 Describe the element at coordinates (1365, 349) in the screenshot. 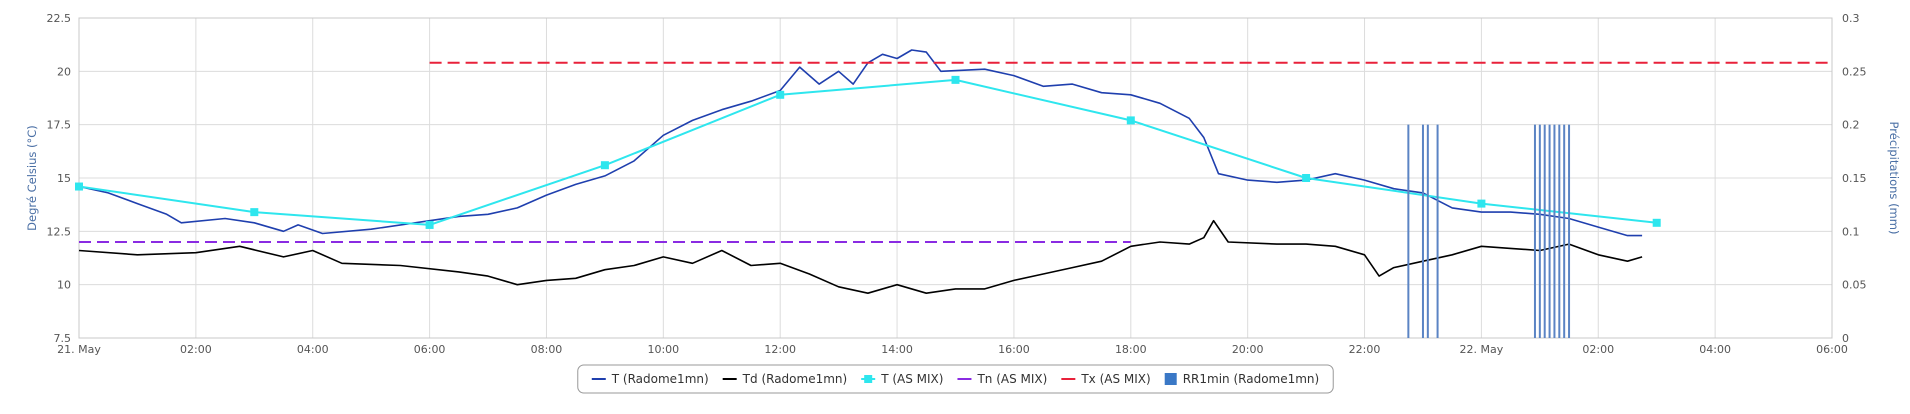

I see `x-tick-label: 22:00` at that location.